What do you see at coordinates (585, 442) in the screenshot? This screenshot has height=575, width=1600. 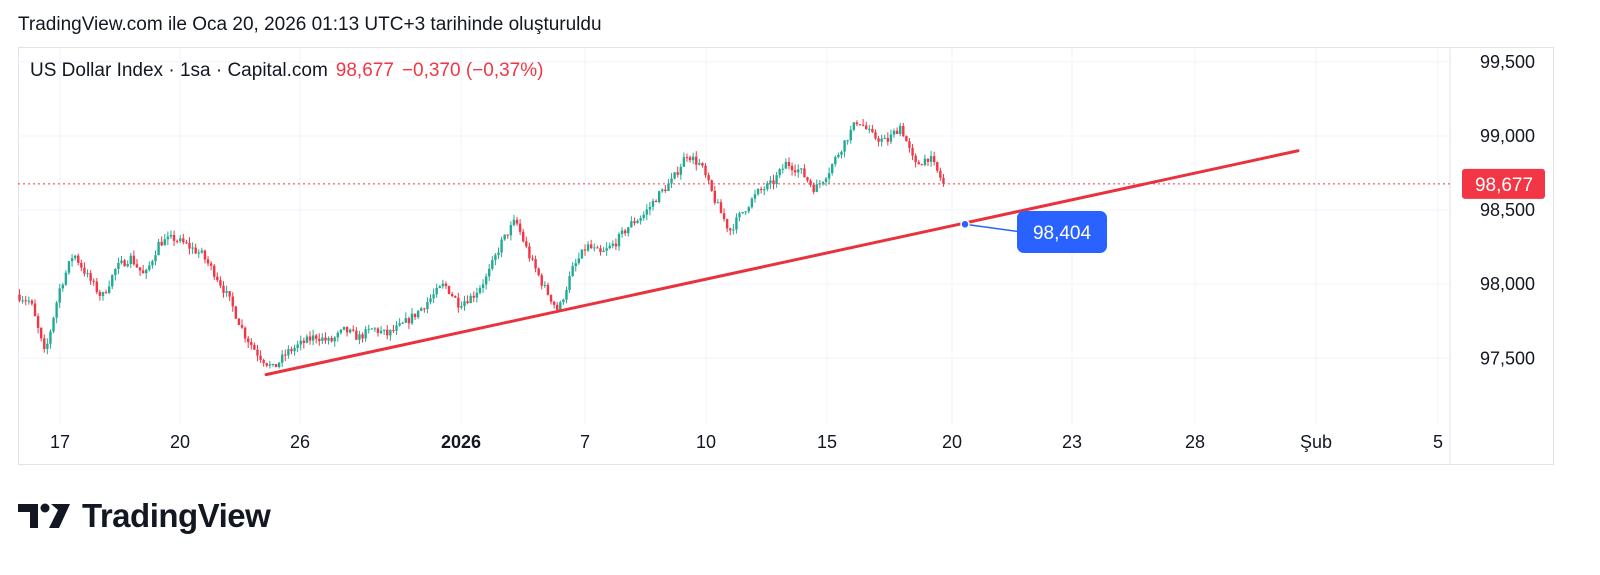 I see `x-tick-label: 7` at bounding box center [585, 442].